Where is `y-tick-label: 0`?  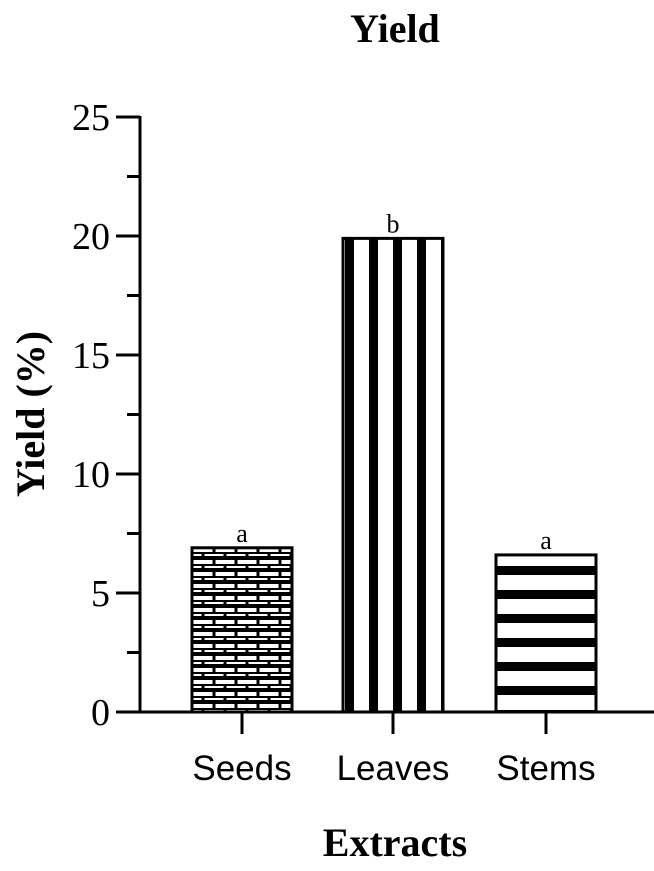
y-tick-label: 0 is located at coordinates (100, 713).